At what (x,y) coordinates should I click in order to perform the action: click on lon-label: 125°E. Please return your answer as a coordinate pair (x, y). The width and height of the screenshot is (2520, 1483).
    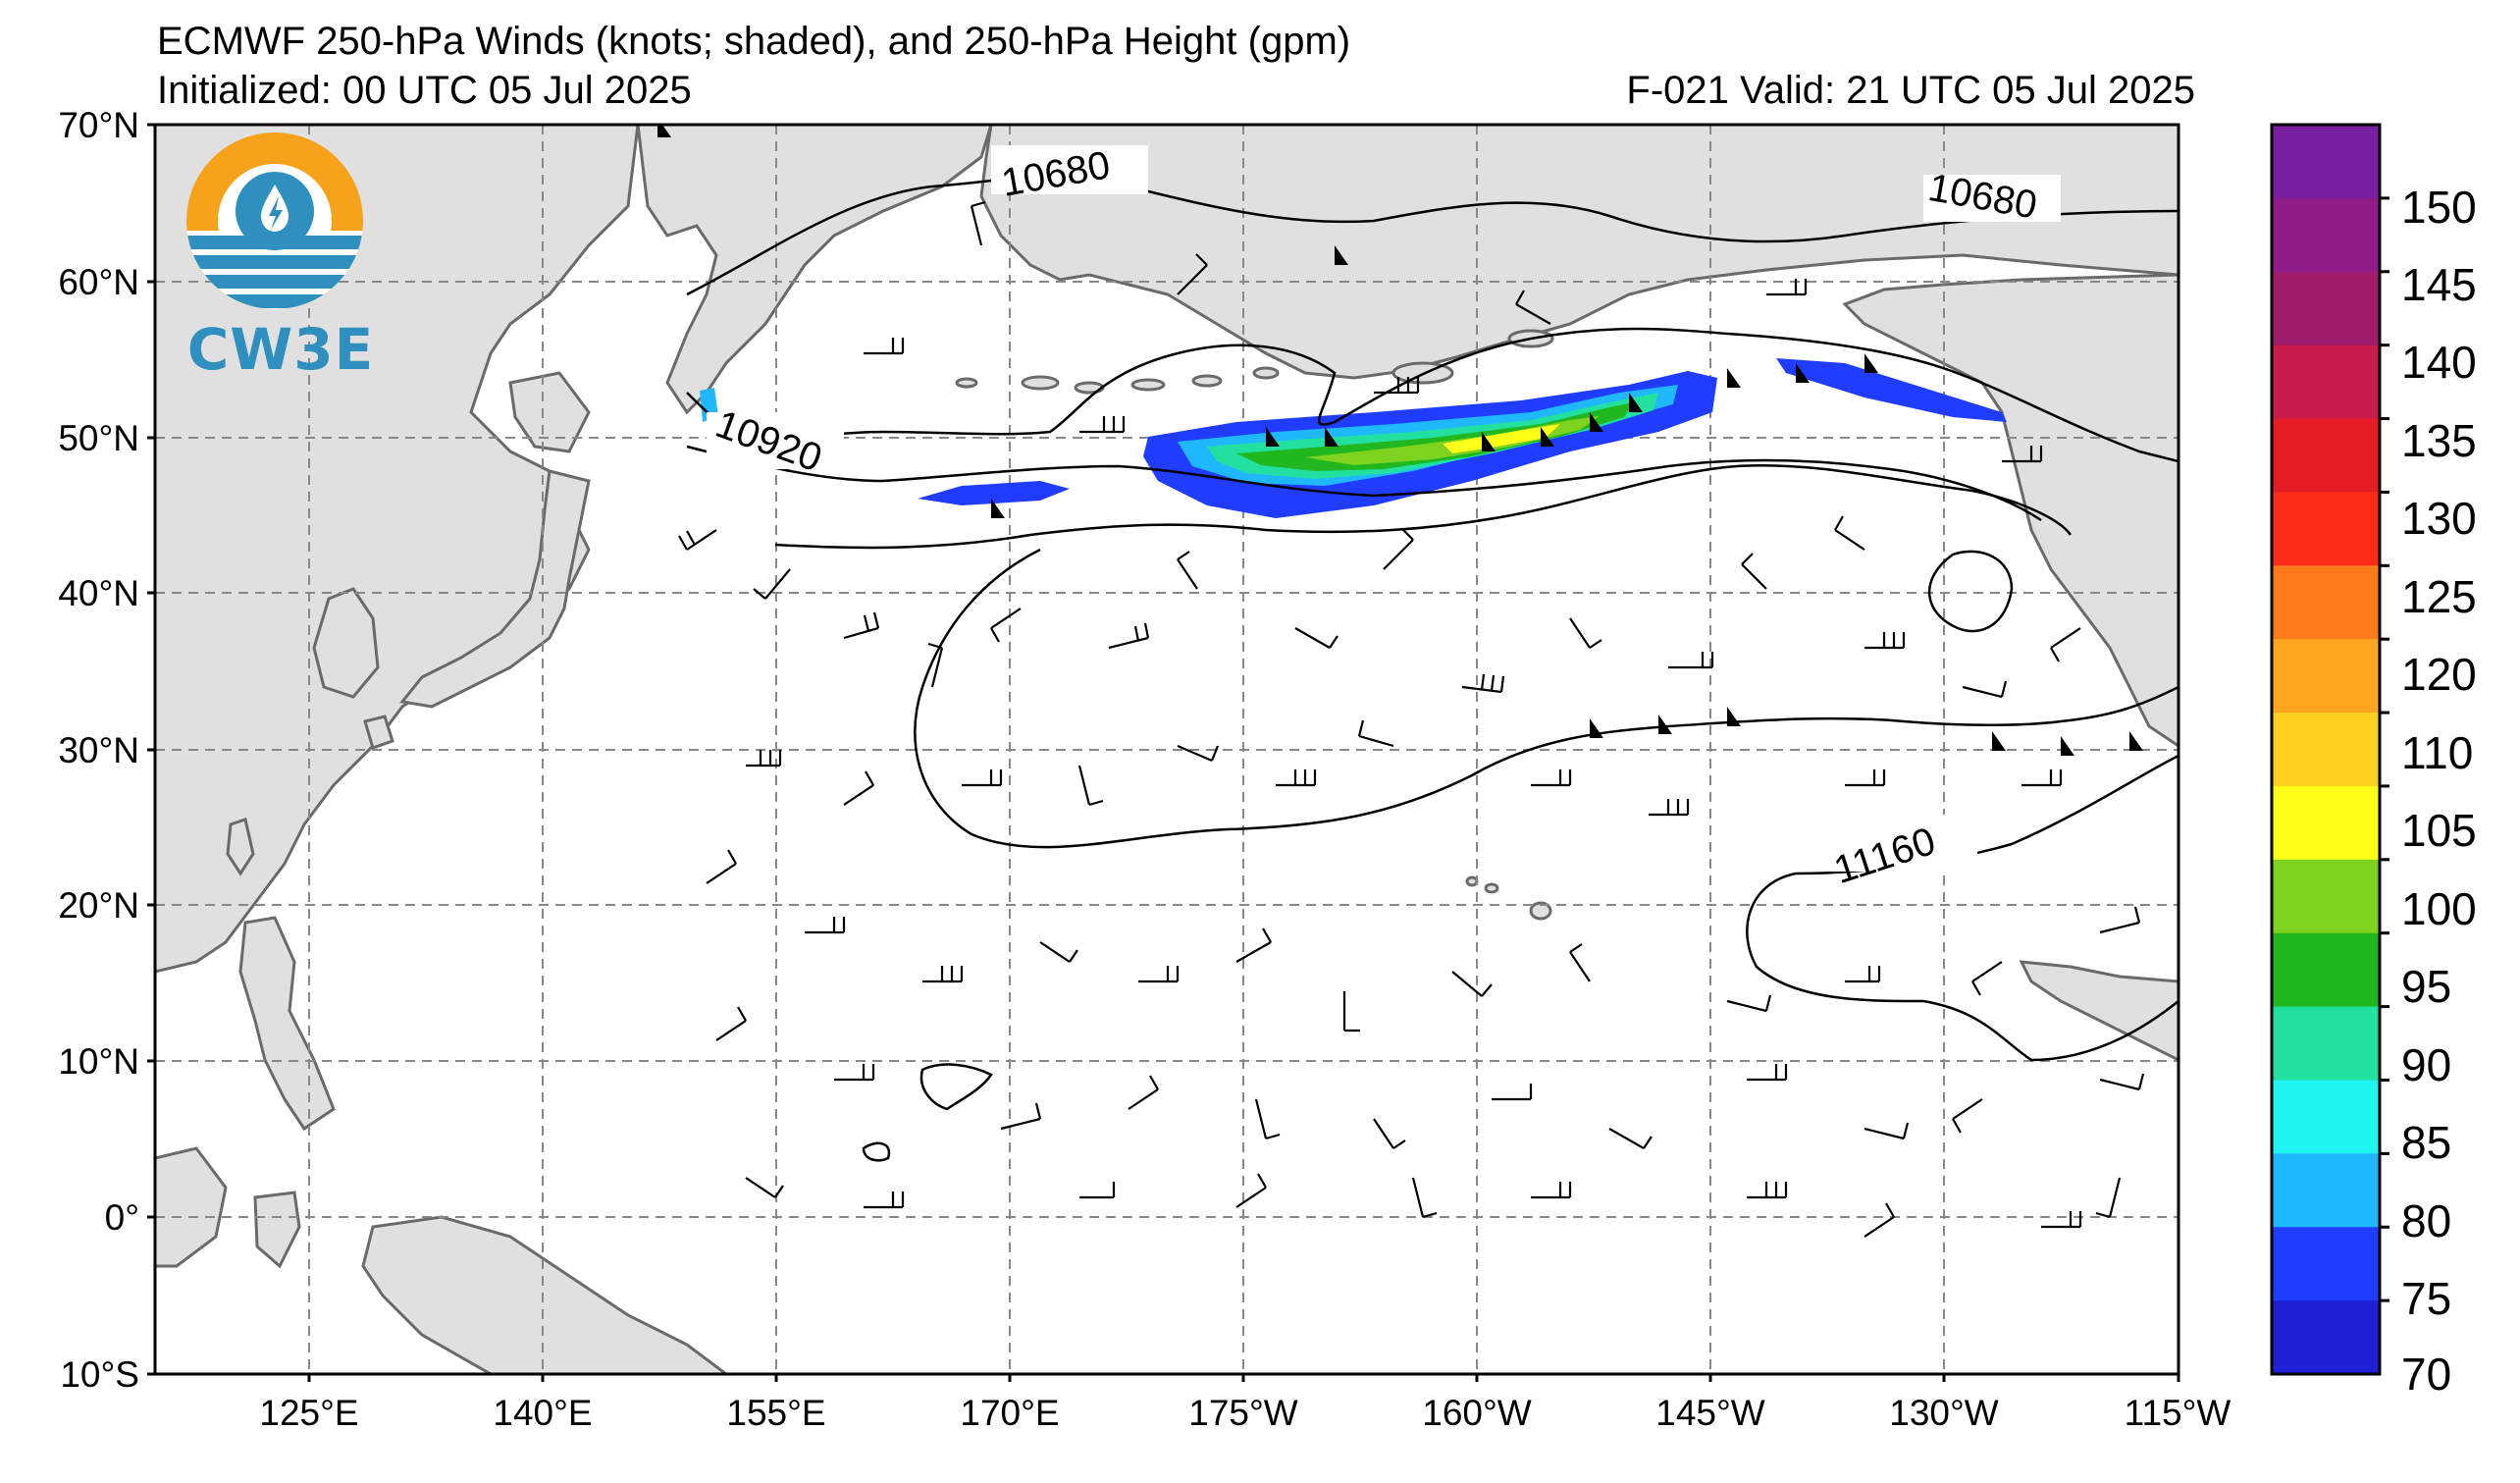
    Looking at the image, I should click on (308, 1413).